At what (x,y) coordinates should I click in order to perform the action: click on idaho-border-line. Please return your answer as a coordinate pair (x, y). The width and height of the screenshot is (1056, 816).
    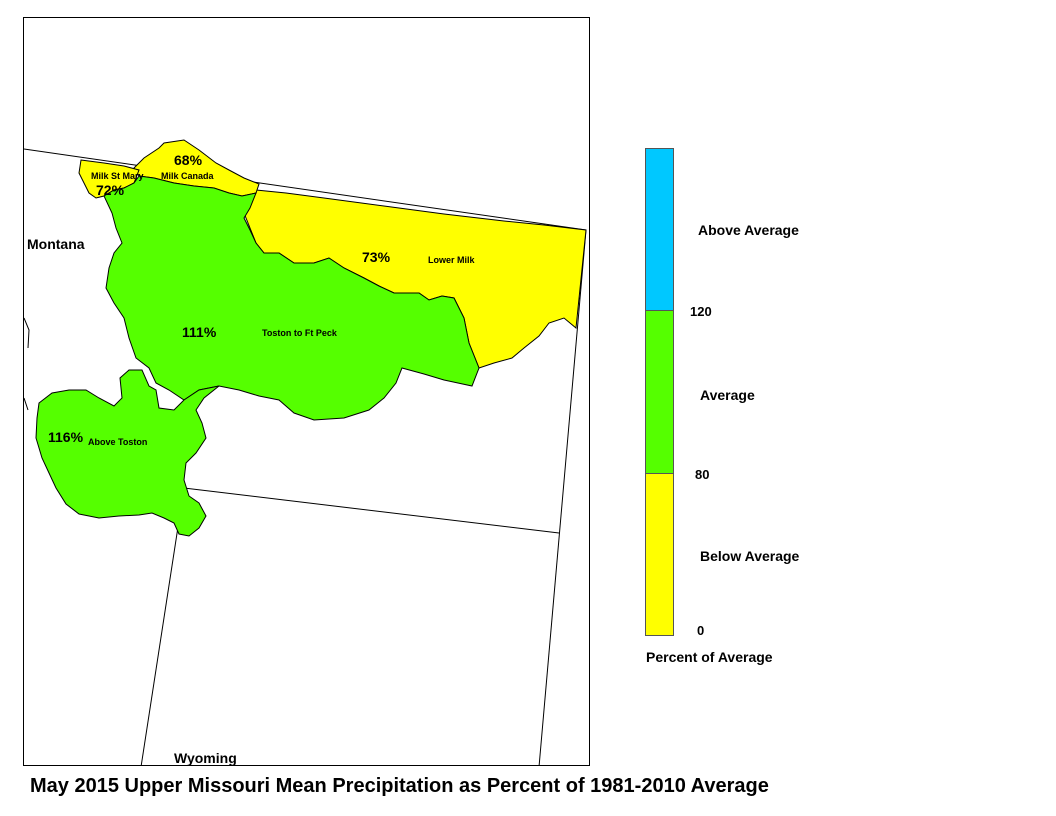
    Looking at the image, I should click on (27, 364).